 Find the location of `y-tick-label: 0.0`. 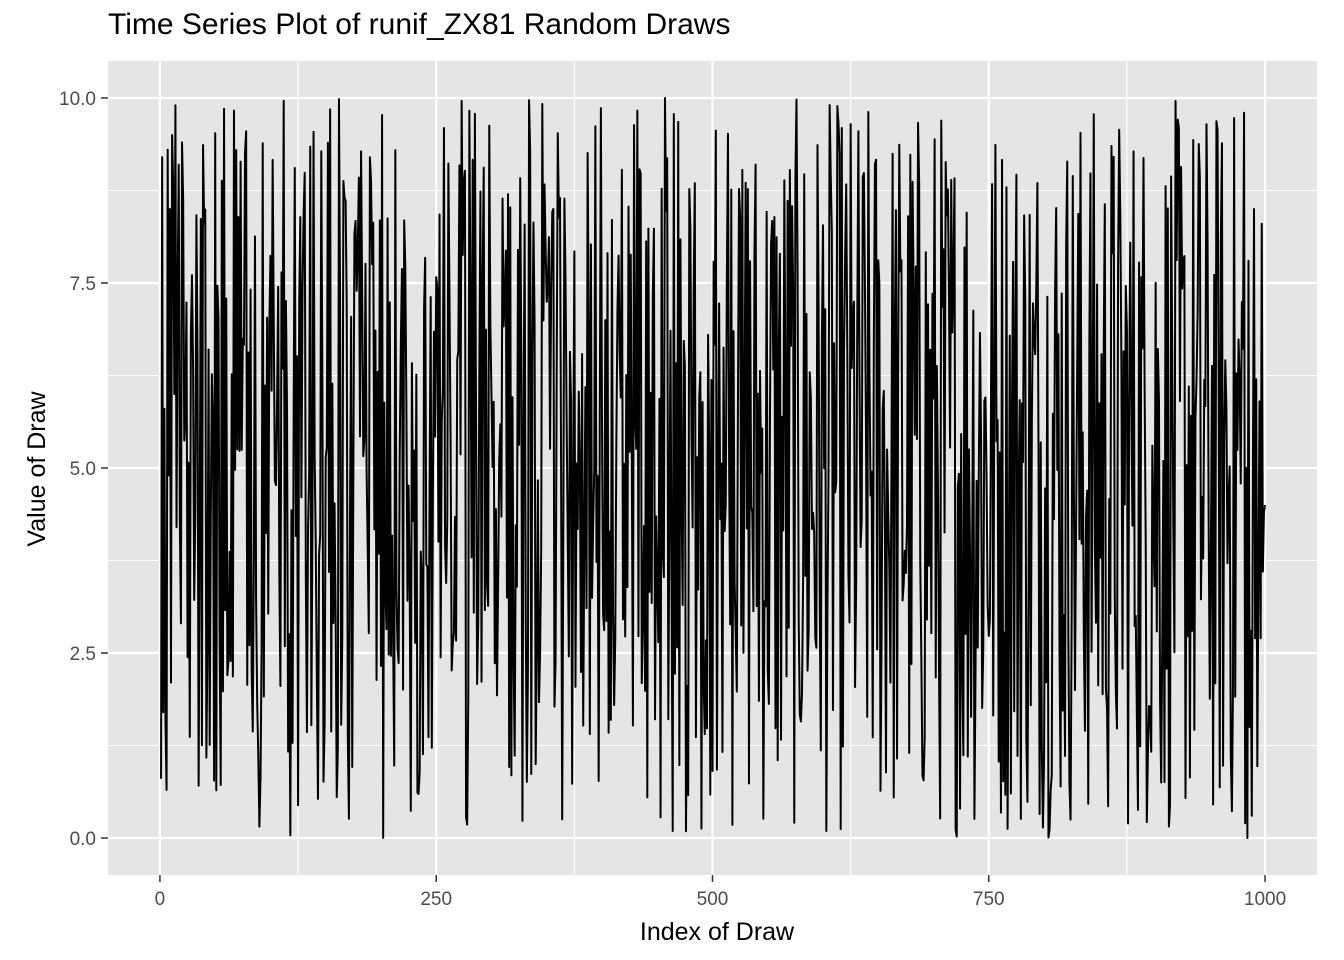

y-tick-label: 0.0 is located at coordinates (83, 839).